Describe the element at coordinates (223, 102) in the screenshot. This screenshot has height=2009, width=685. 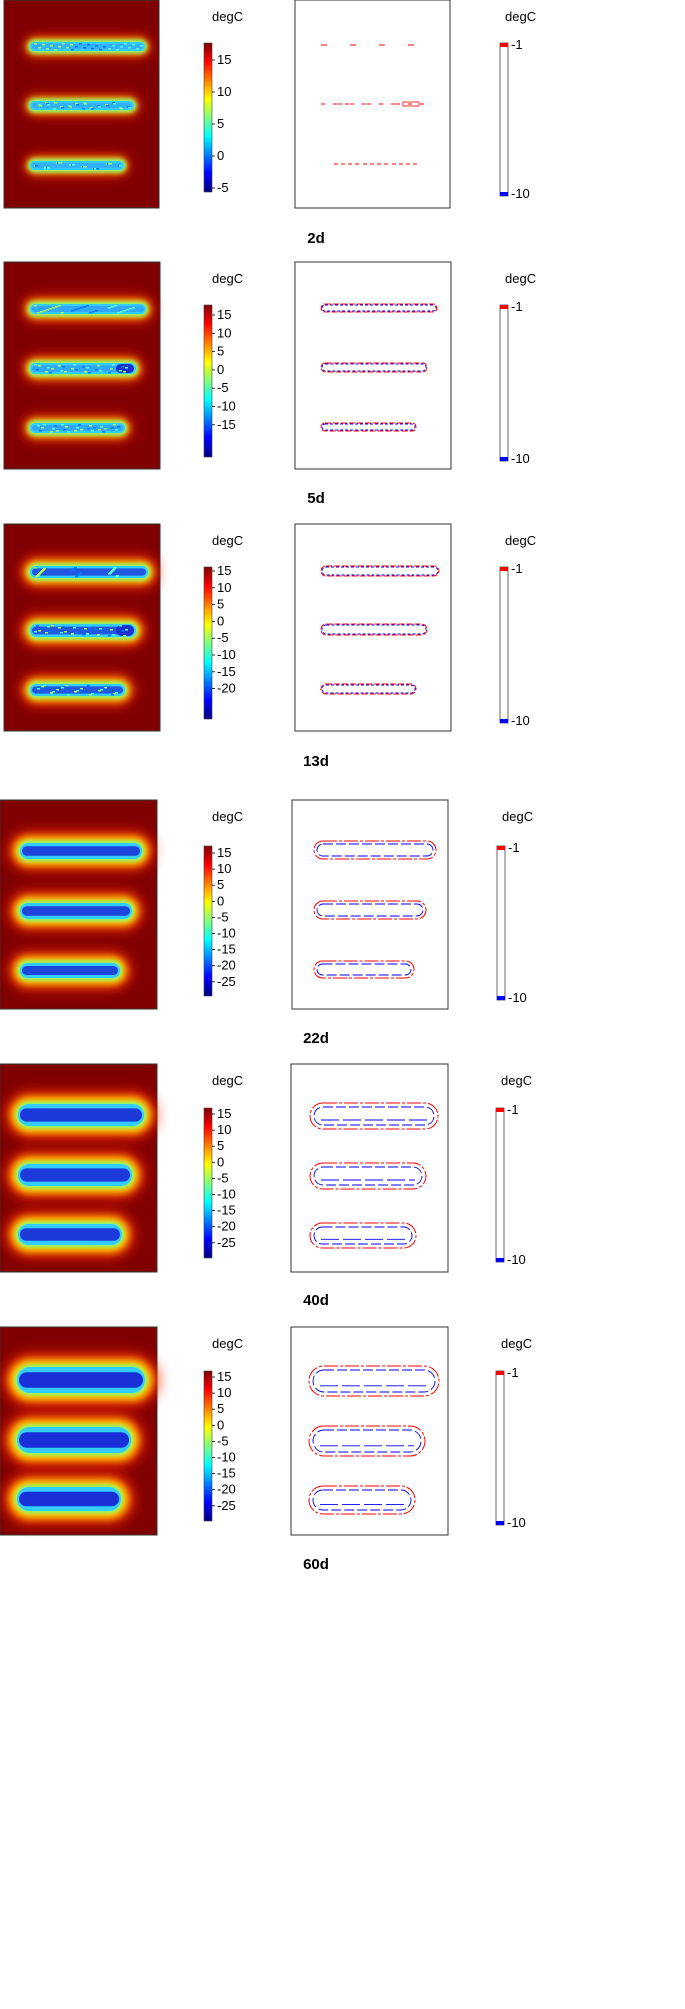
I see `temperature-colorbar: degC 15 10 5 0 -5` at that location.